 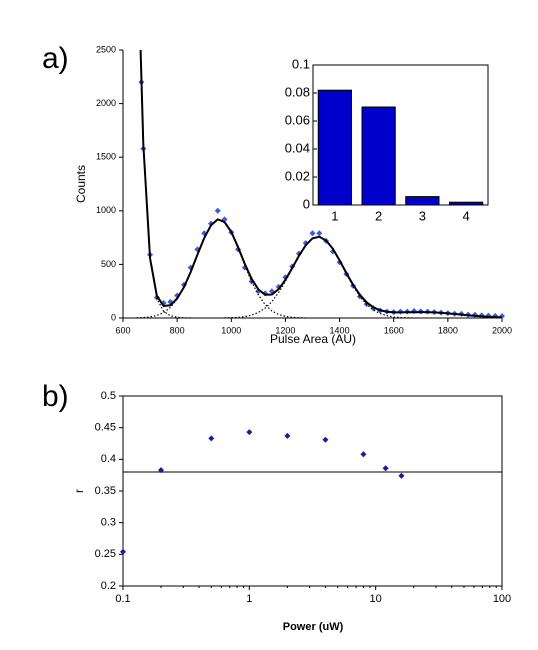 I want to click on x-tick-label: 2, so click(x=378, y=215).